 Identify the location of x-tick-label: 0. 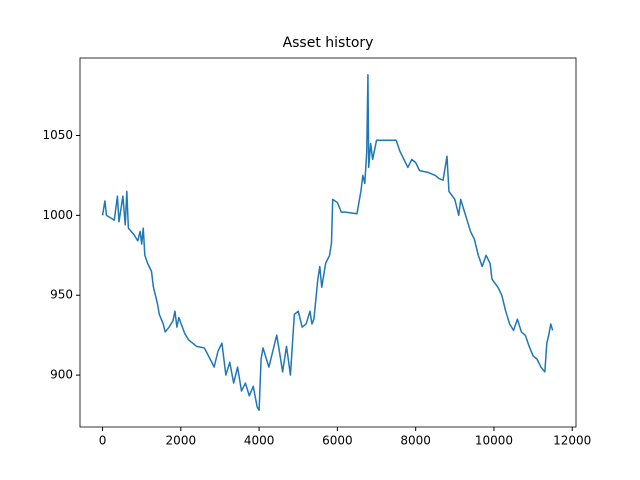
(103, 441).